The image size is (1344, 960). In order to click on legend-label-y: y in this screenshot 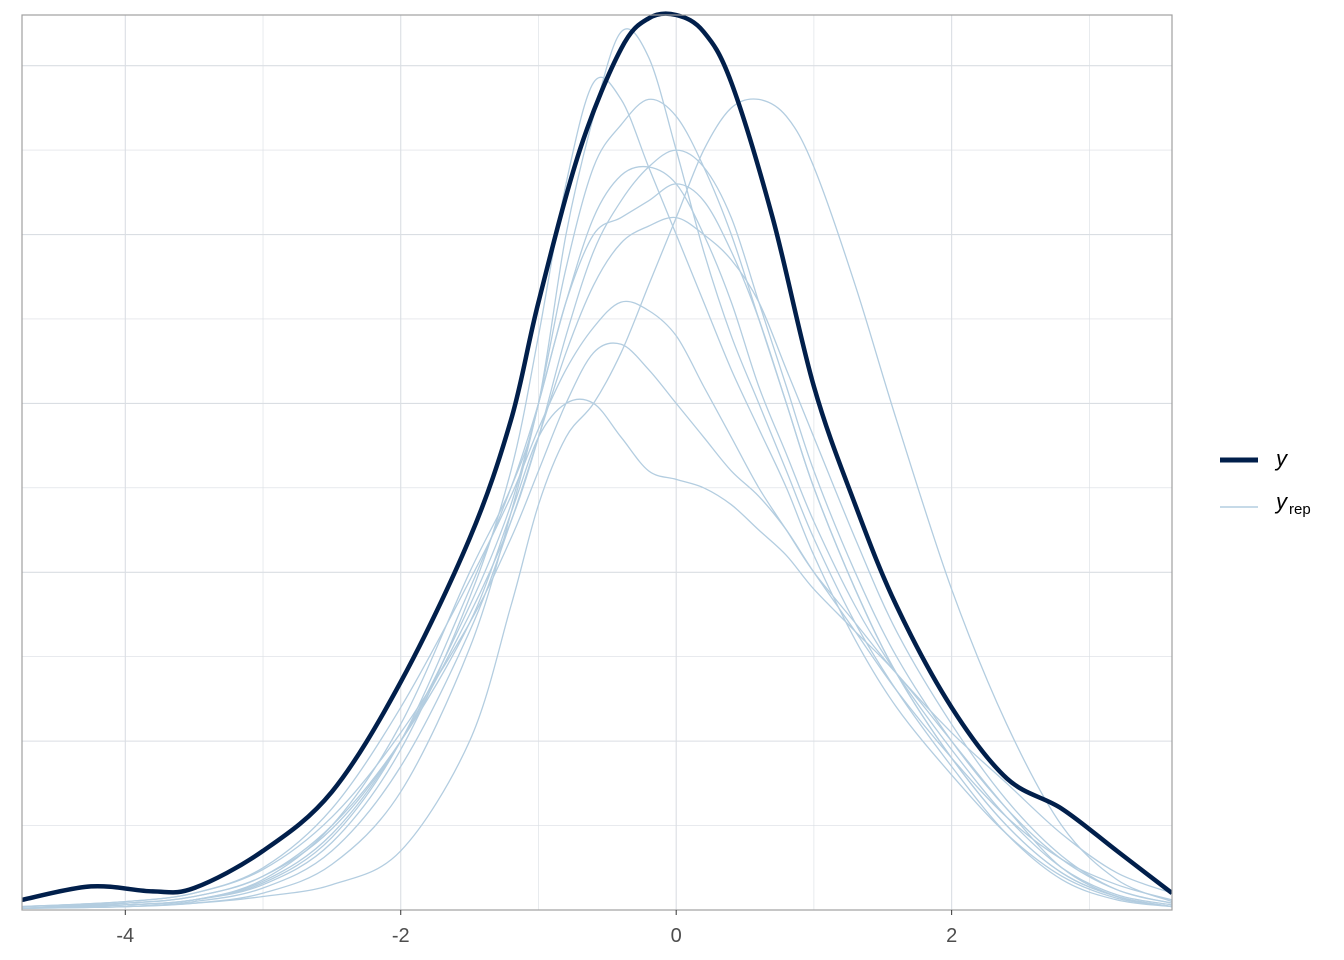, I will do `click(1281, 458)`.